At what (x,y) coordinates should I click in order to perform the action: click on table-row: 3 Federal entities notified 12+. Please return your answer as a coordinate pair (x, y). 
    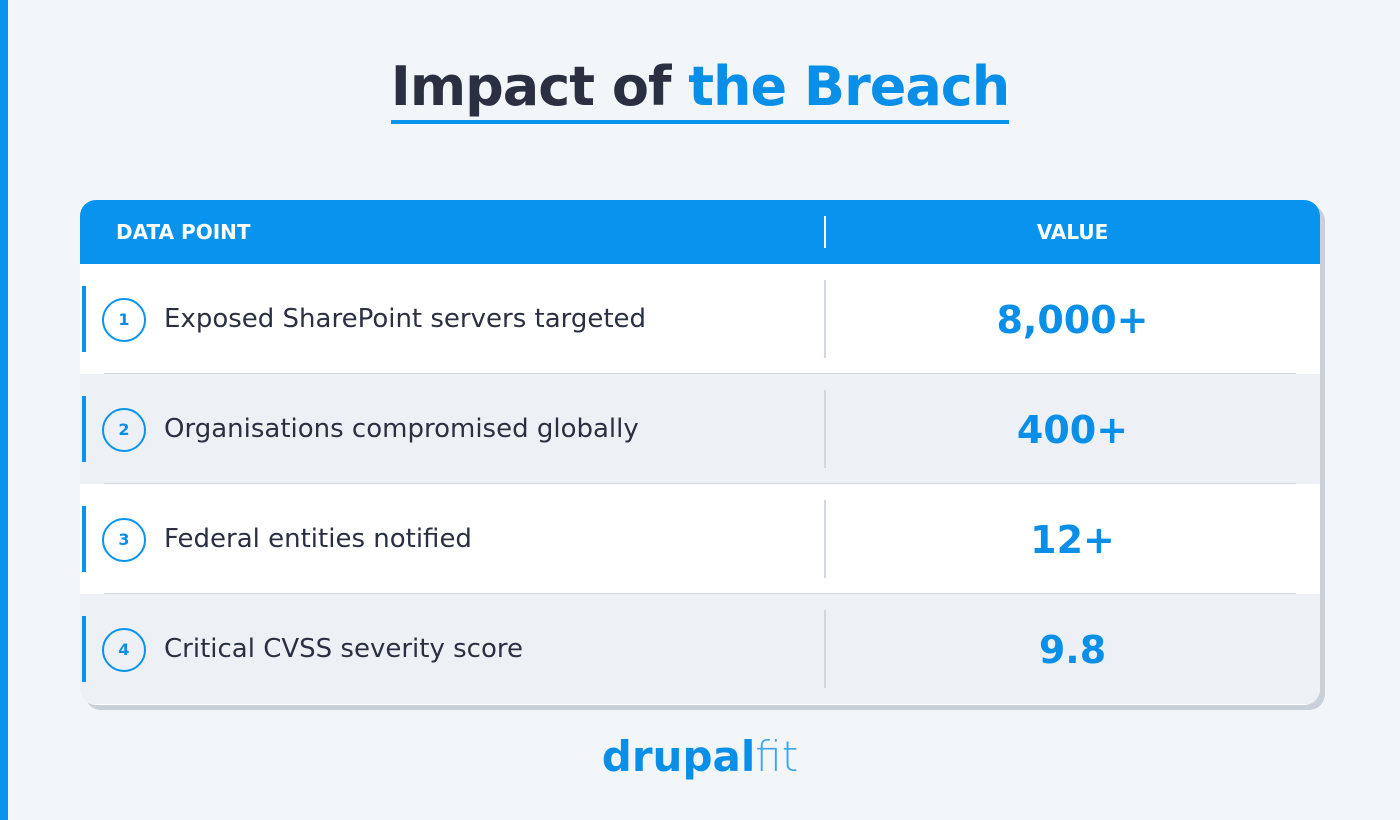
    Looking at the image, I should click on (700, 539).